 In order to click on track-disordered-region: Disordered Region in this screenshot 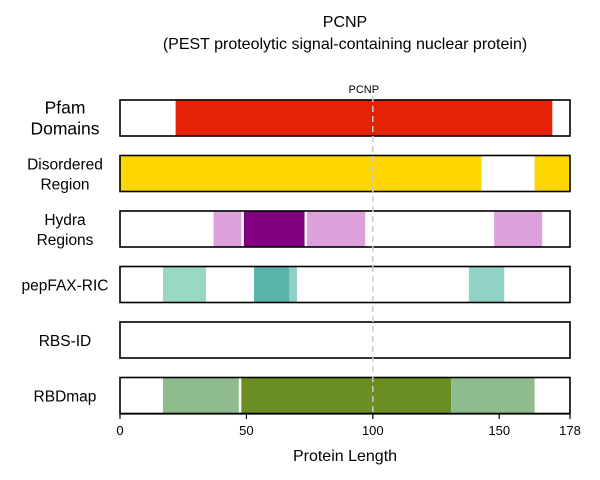, I will do `click(299, 174)`.